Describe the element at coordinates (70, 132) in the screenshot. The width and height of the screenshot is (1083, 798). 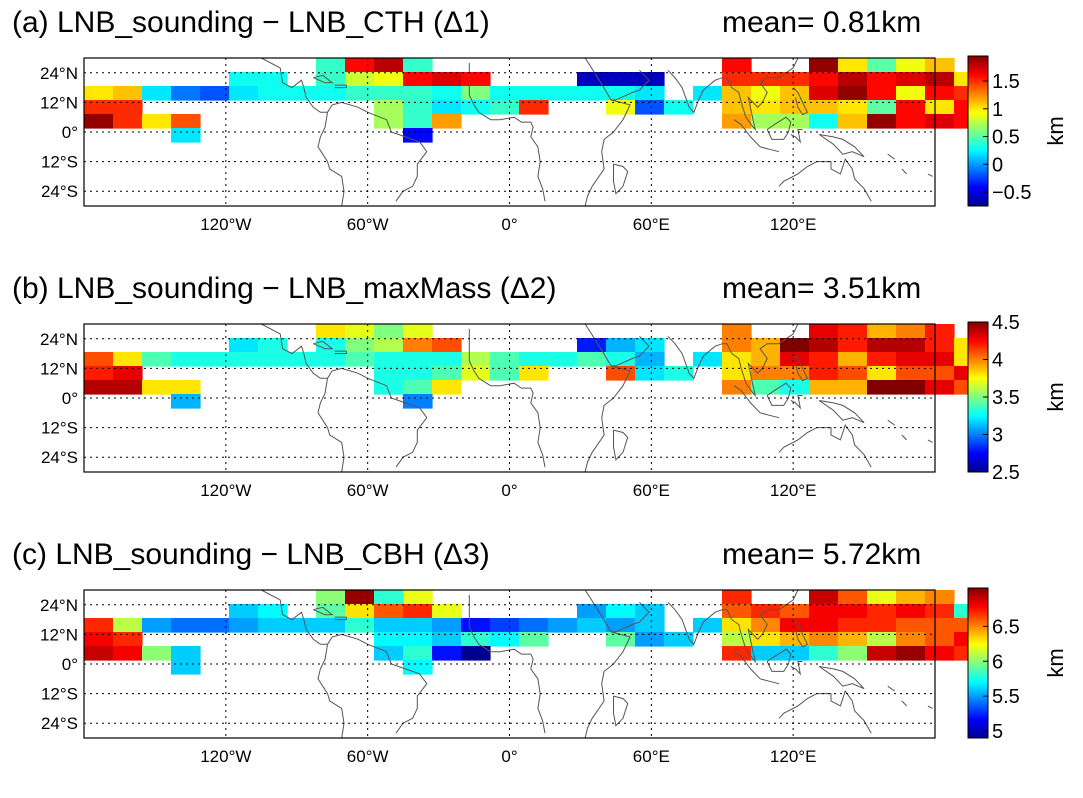
I see `lat-tick-label: 0°` at that location.